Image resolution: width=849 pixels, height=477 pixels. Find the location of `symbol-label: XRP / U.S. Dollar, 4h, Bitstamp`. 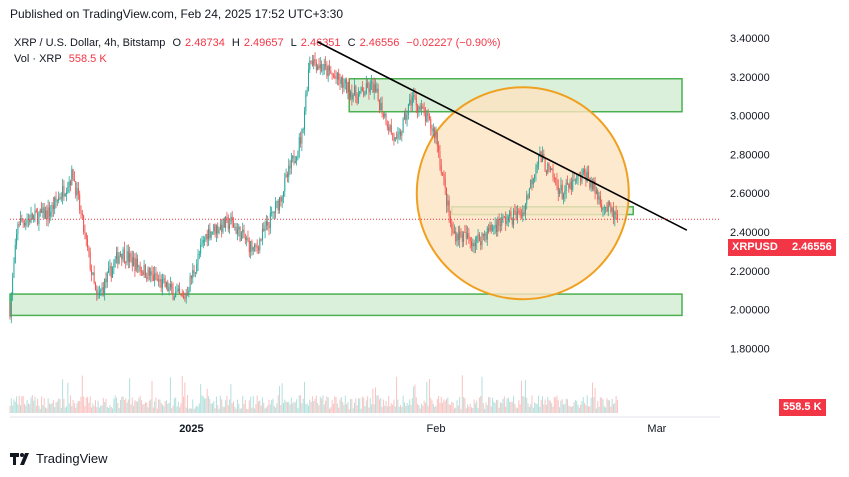

symbol-label: XRP / U.S. Dollar, 4h, Bitstamp is located at coordinates (90, 43).